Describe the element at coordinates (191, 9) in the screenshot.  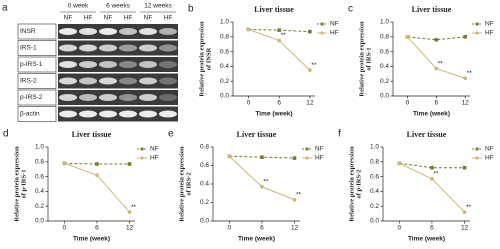
I see `panel-label: b` at that location.